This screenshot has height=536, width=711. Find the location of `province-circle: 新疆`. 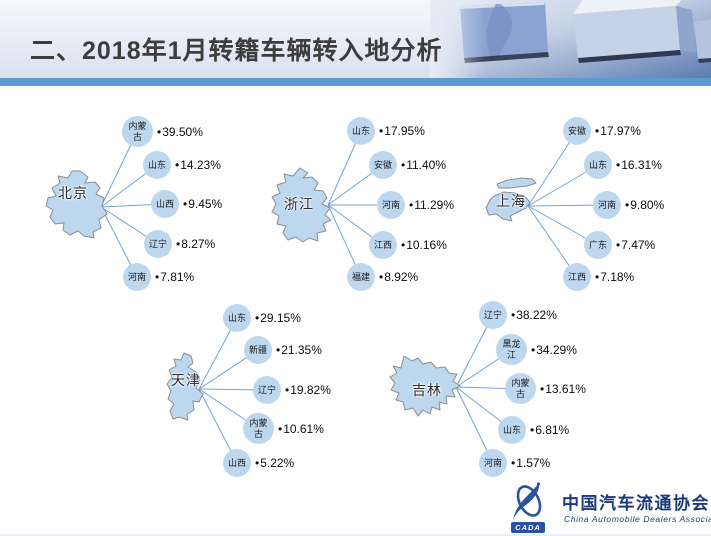

province-circle: 新疆 is located at coordinates (258, 350).